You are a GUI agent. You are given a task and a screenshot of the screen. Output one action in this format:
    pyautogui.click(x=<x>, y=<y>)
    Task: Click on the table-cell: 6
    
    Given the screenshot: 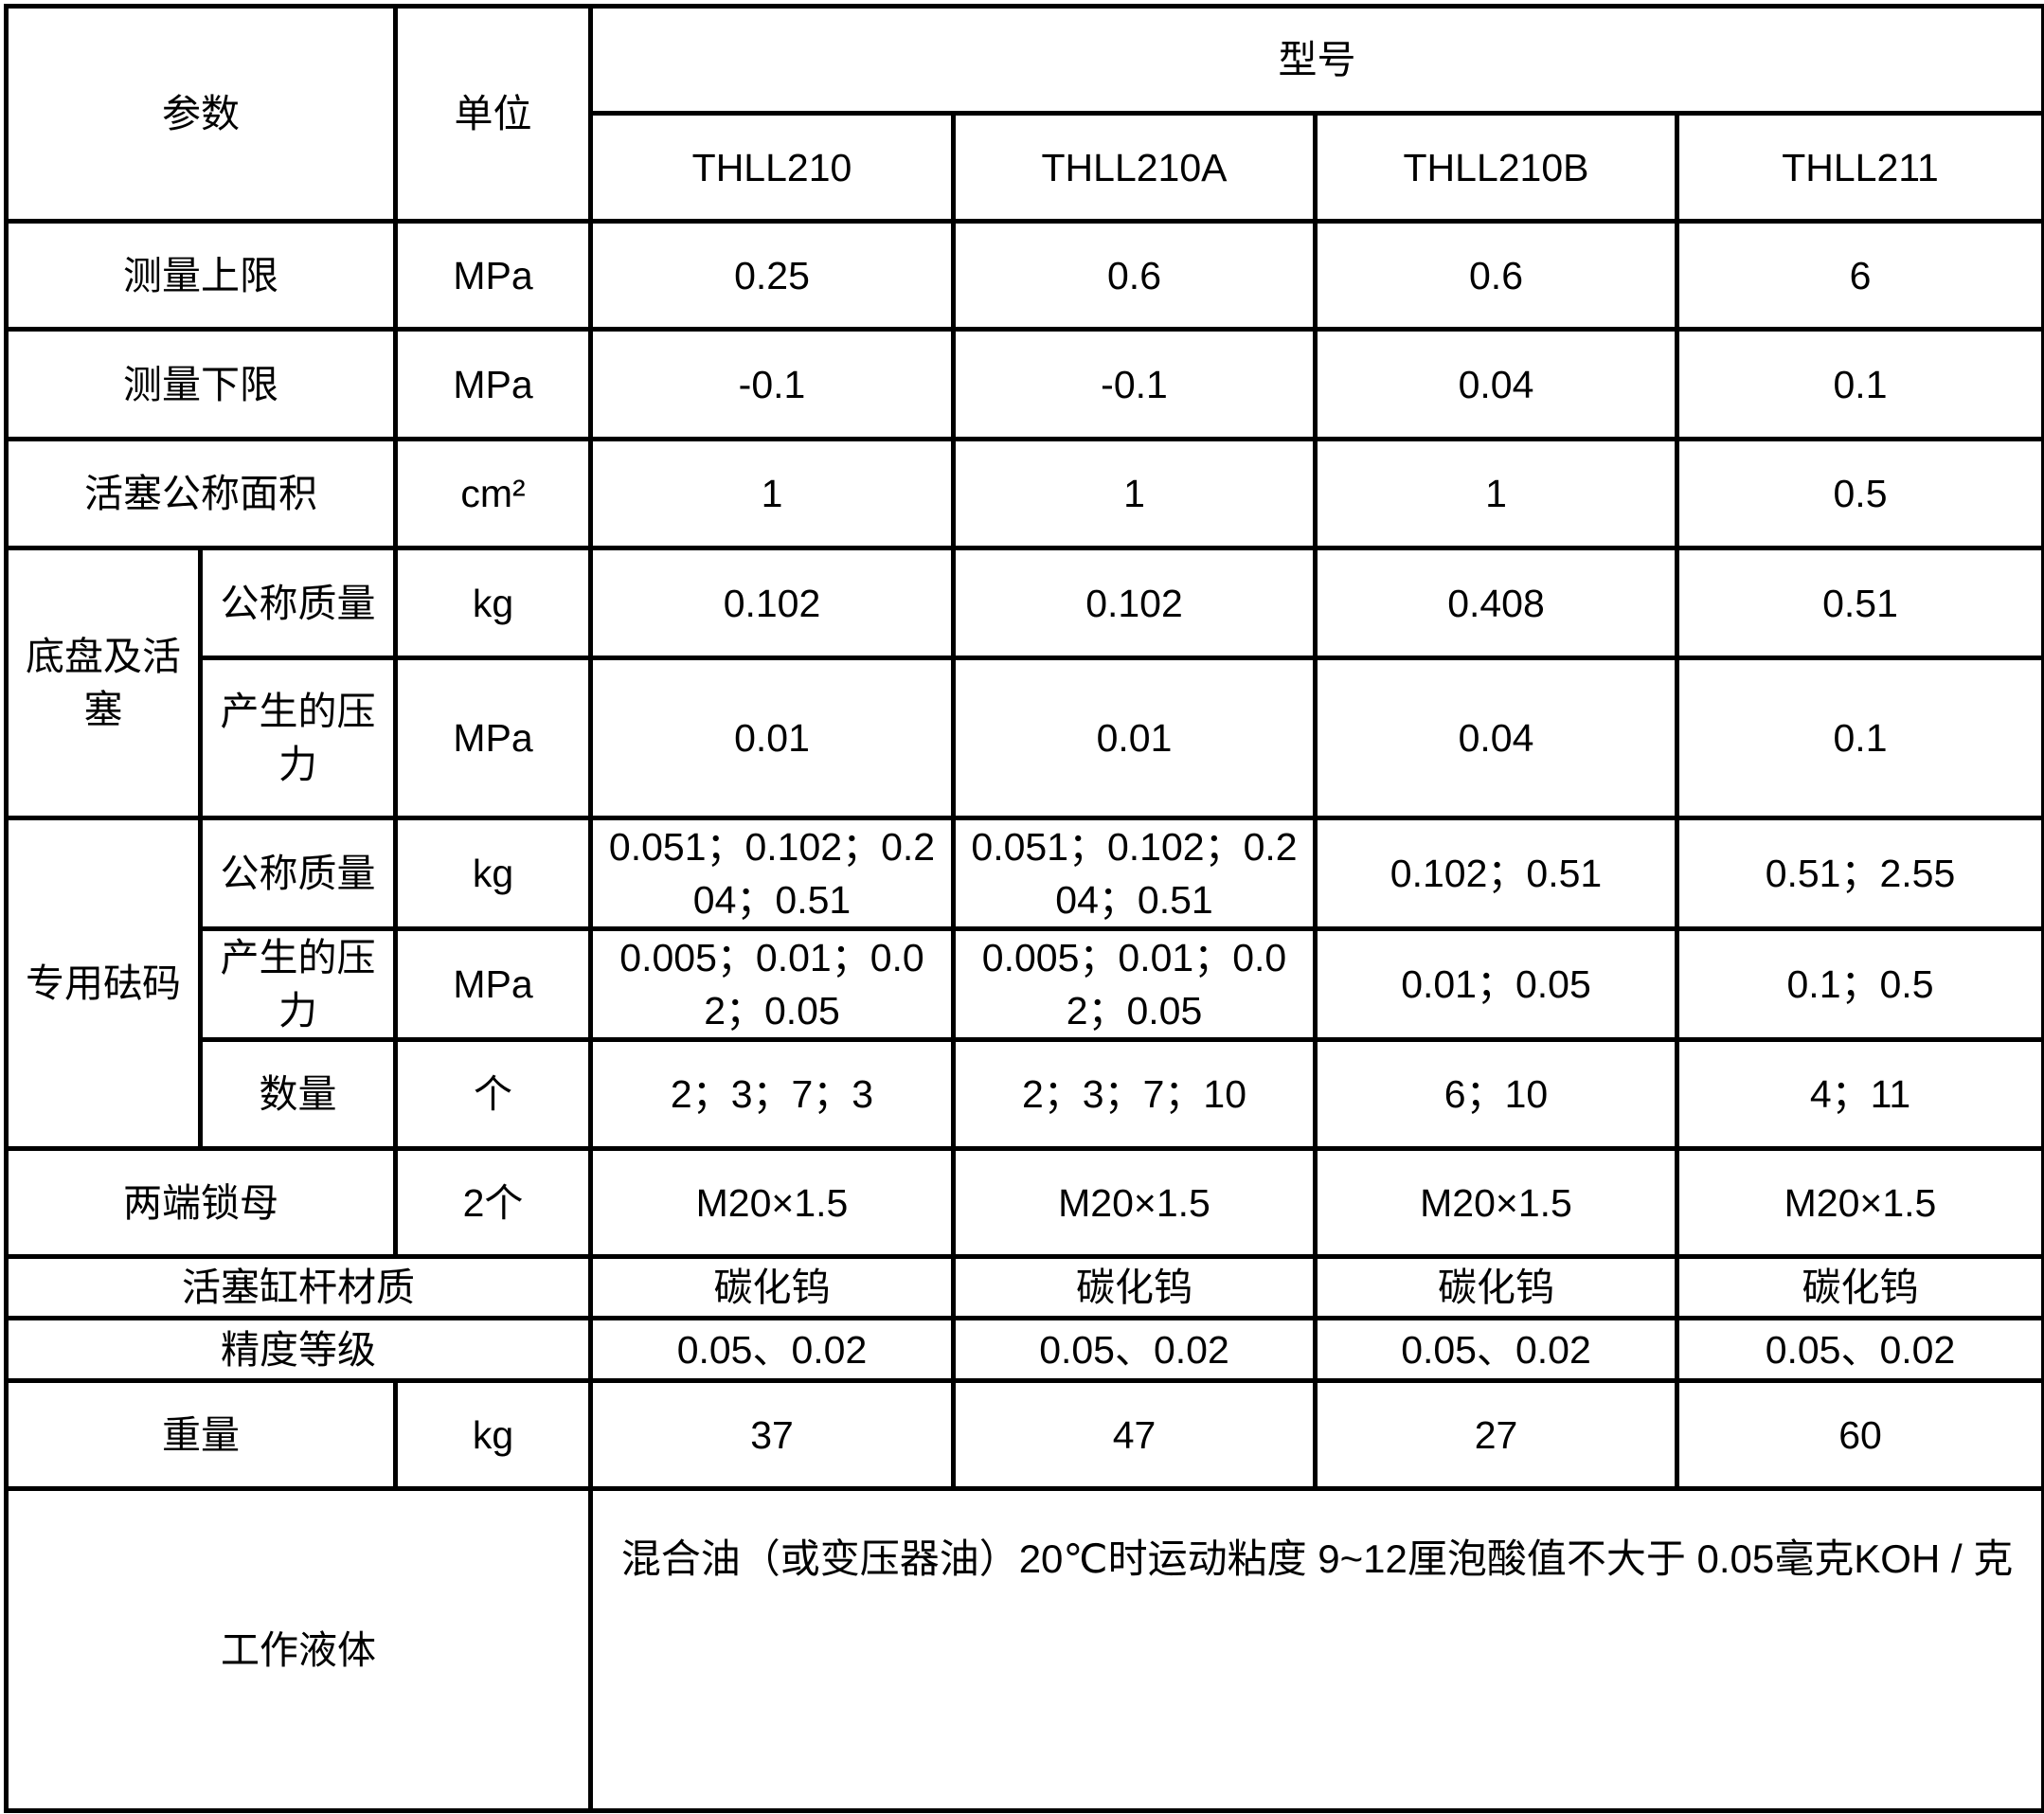 What is the action you would take?
    pyautogui.click(x=1859, y=276)
    